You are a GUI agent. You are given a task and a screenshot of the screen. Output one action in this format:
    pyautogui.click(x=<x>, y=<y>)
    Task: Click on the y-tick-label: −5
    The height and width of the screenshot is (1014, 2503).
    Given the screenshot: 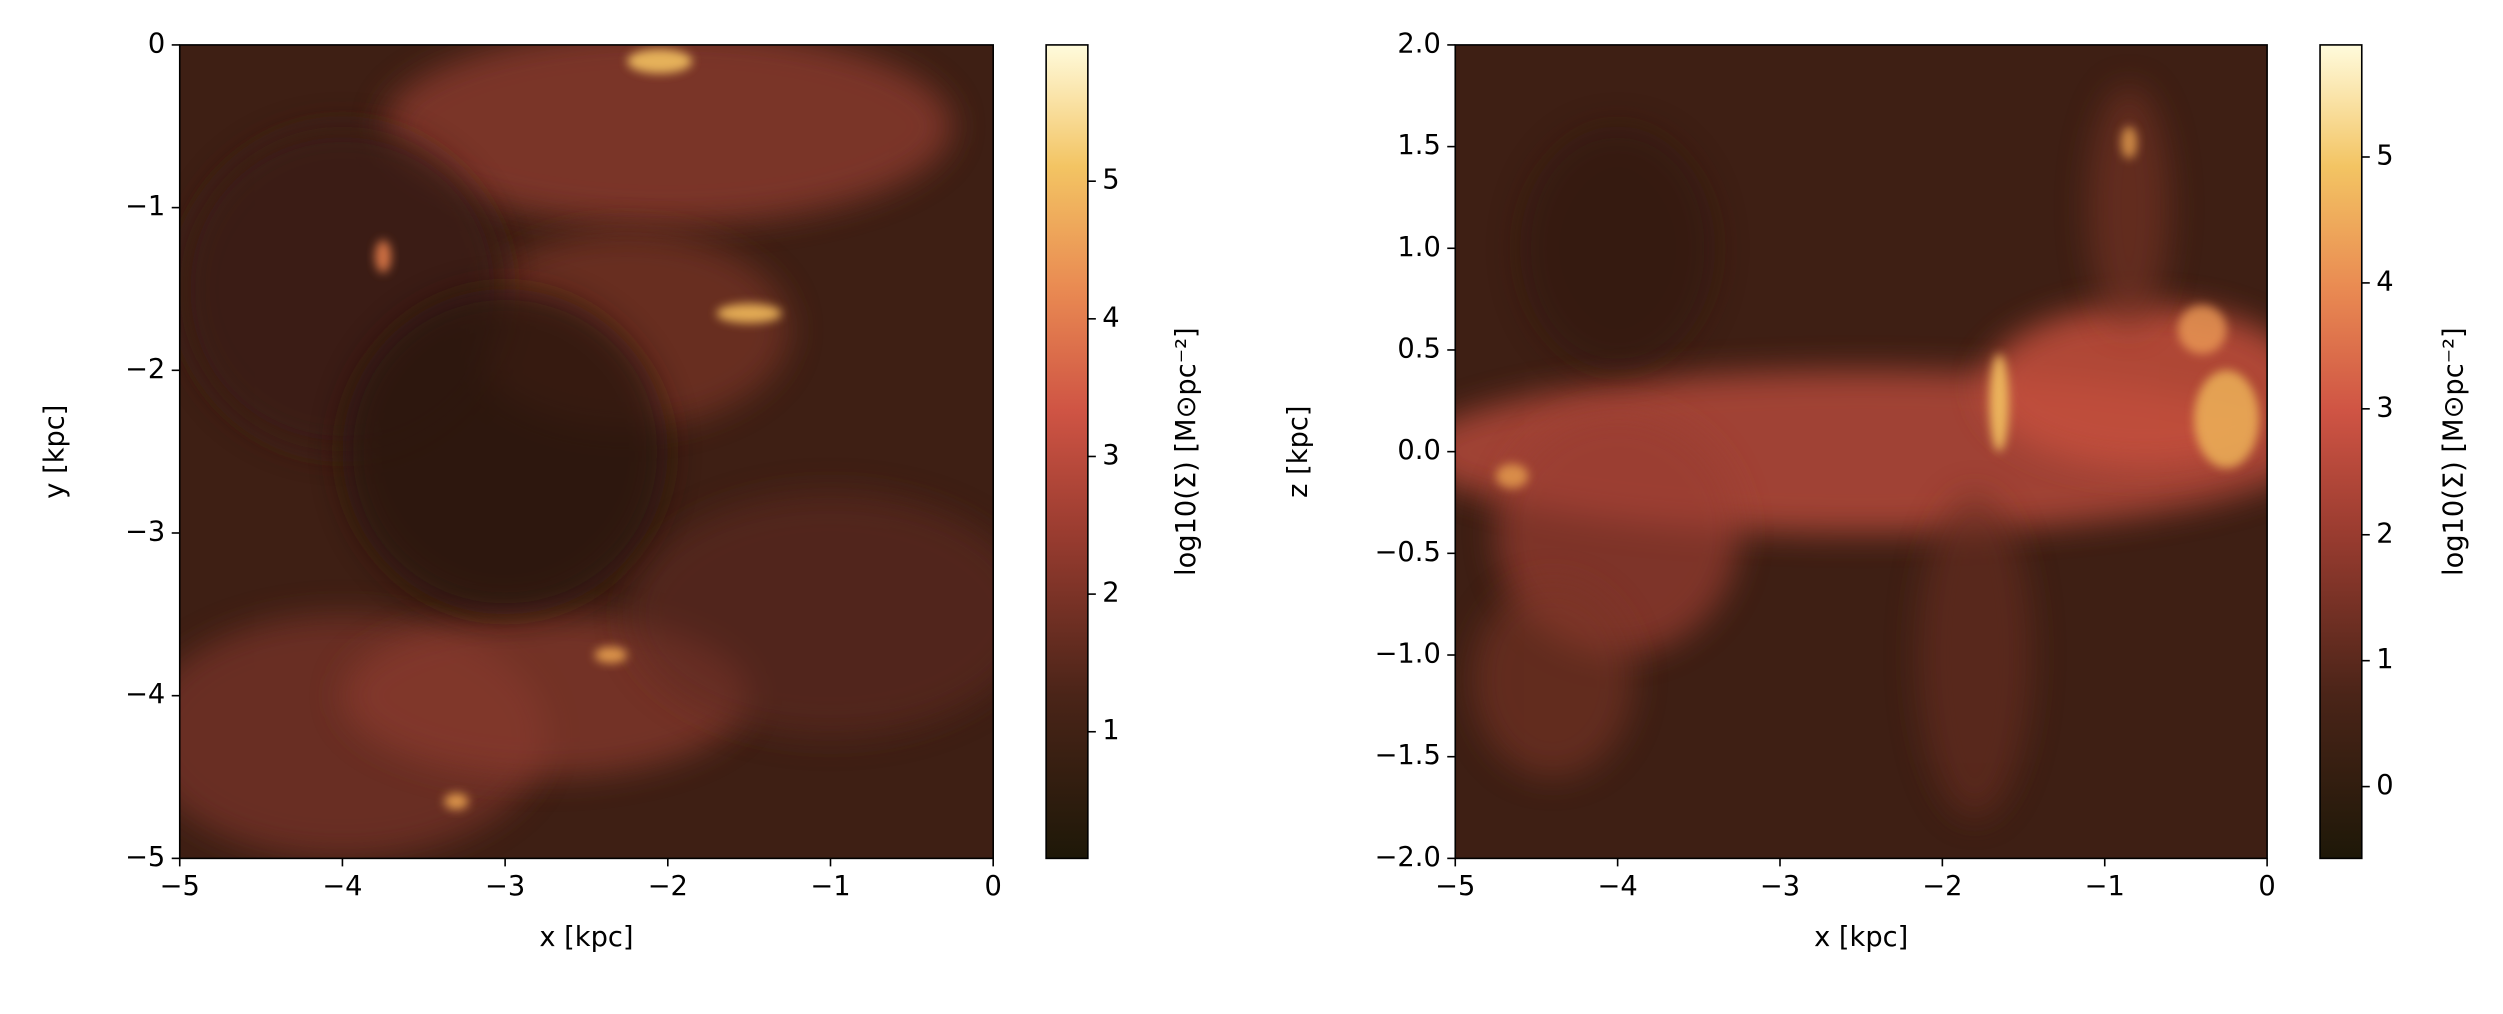 What is the action you would take?
    pyautogui.click(x=145, y=857)
    